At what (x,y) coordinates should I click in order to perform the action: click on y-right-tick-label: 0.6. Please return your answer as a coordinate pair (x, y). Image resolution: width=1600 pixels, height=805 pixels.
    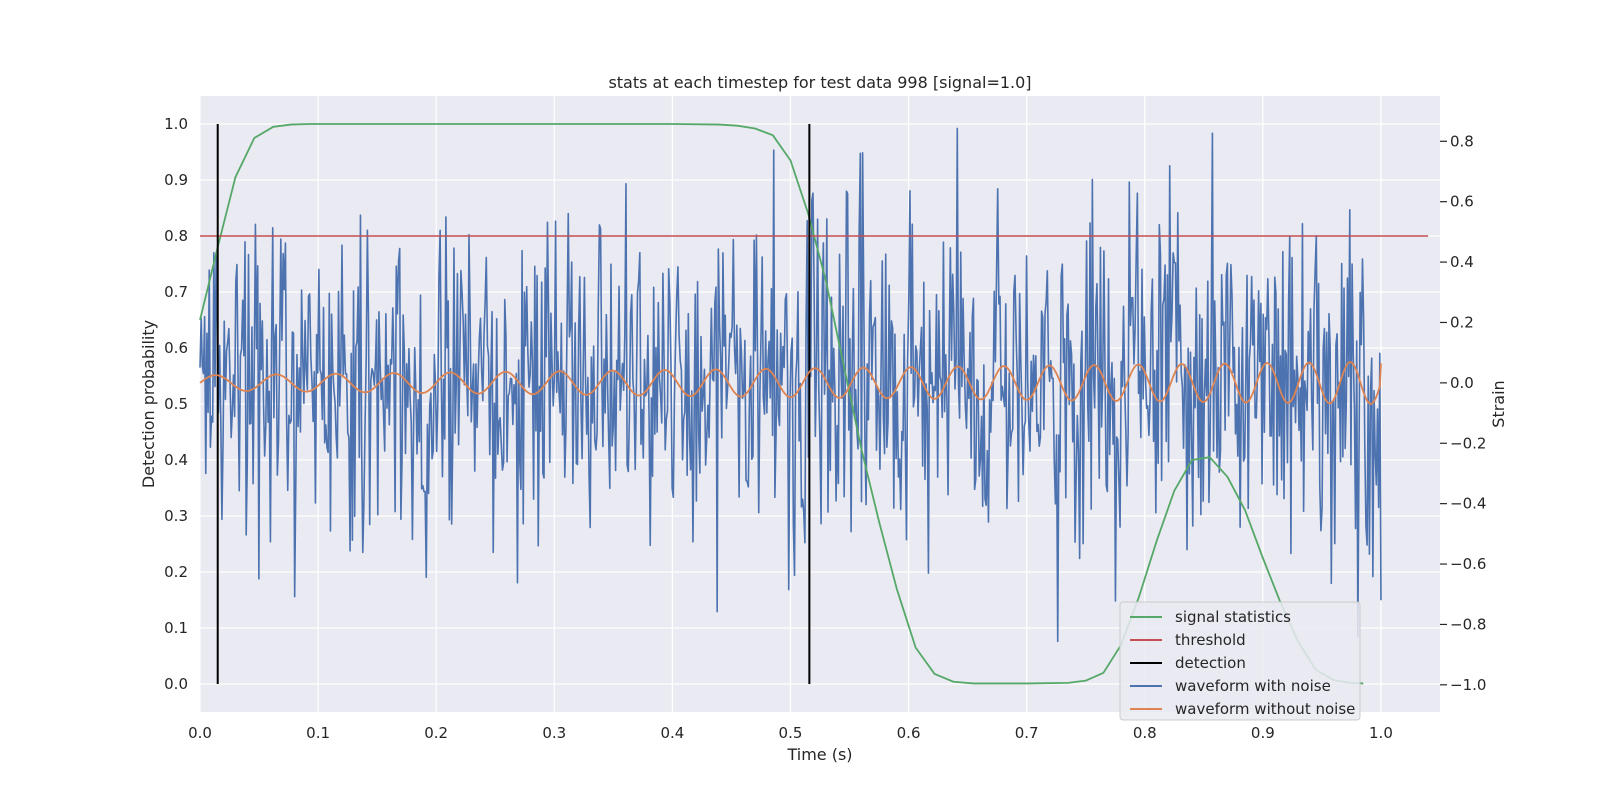
    Looking at the image, I should click on (1462, 202).